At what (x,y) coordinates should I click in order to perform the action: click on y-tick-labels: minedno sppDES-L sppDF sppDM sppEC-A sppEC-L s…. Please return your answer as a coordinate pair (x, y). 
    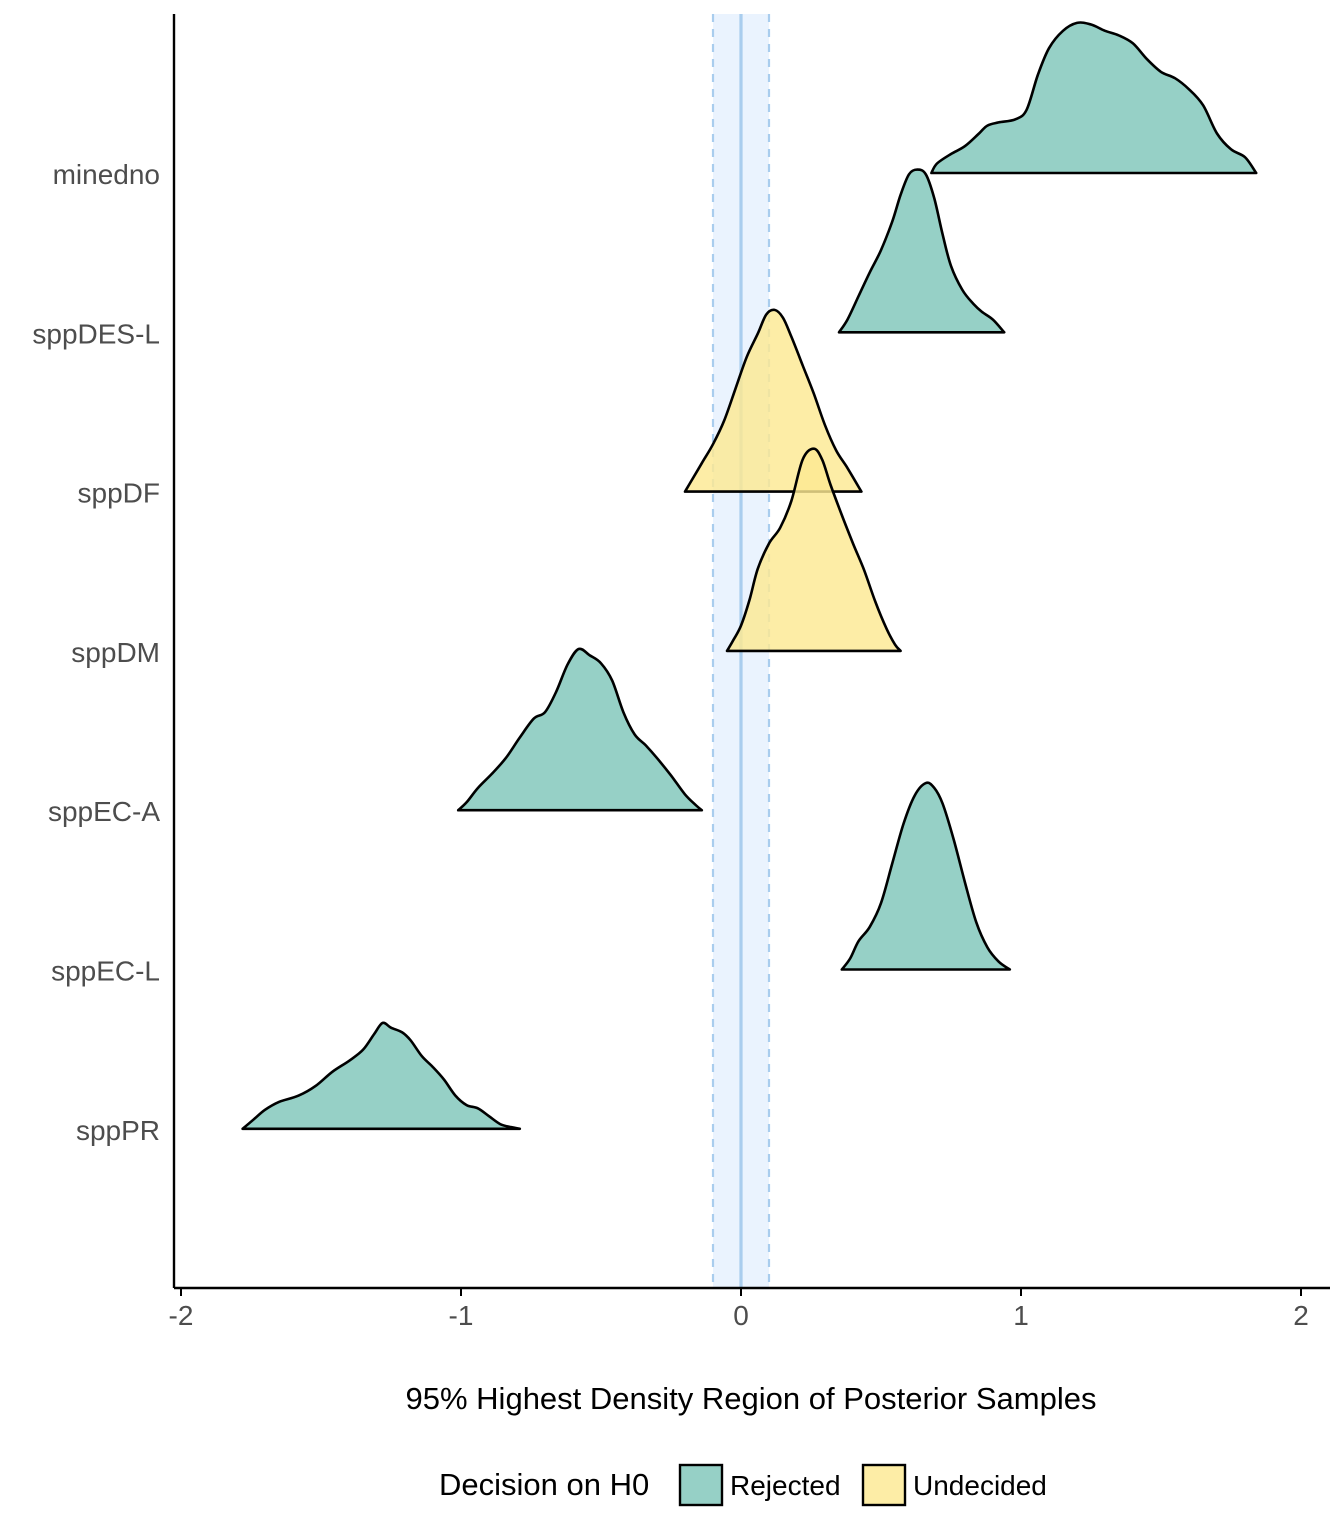
    Looking at the image, I should click on (96, 652).